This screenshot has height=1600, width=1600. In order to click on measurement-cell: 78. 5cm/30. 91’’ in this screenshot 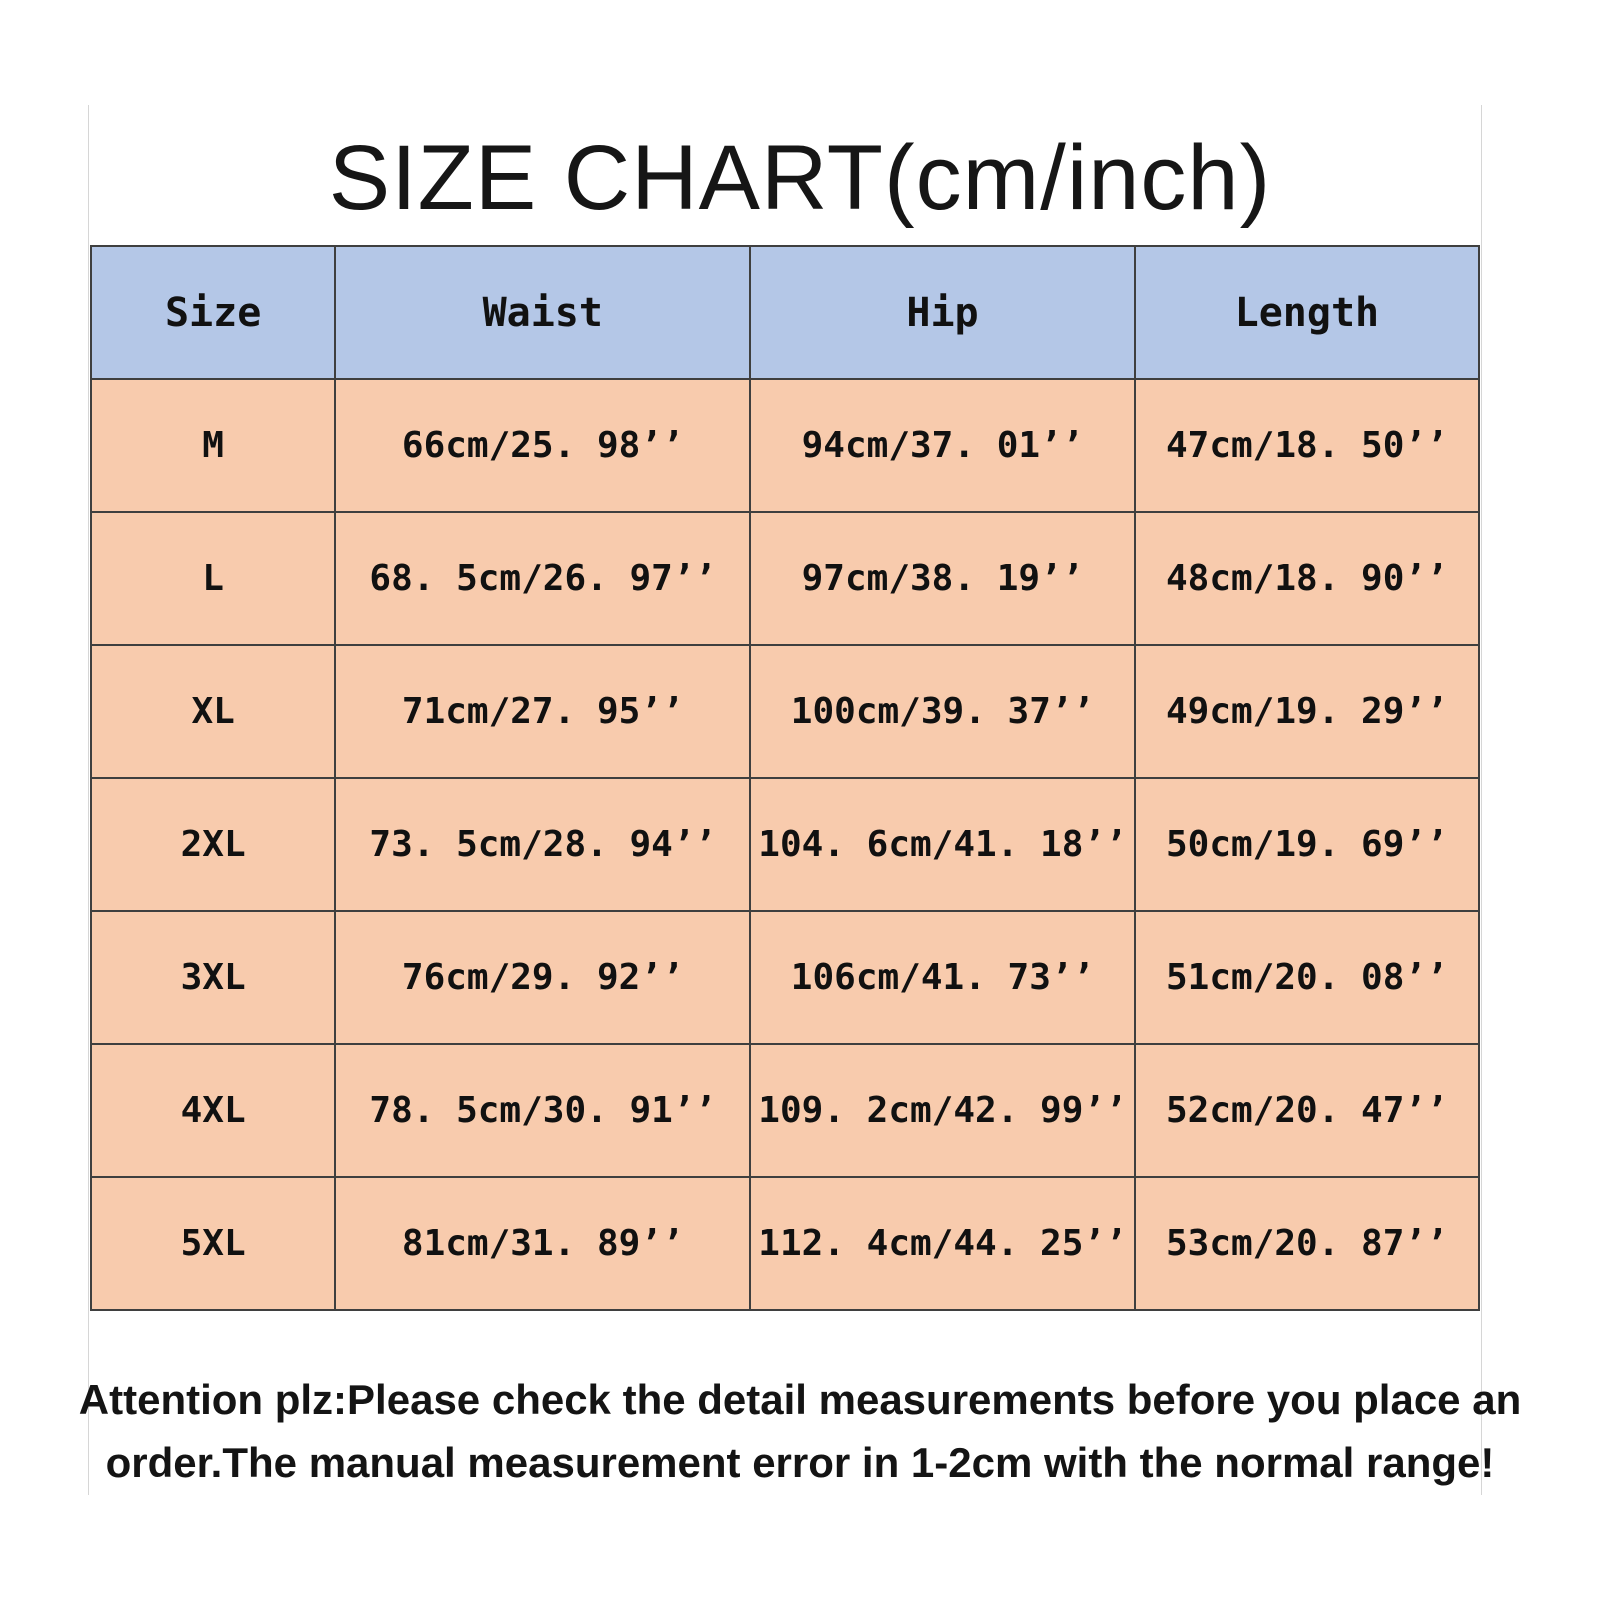, I will do `click(543, 1110)`.